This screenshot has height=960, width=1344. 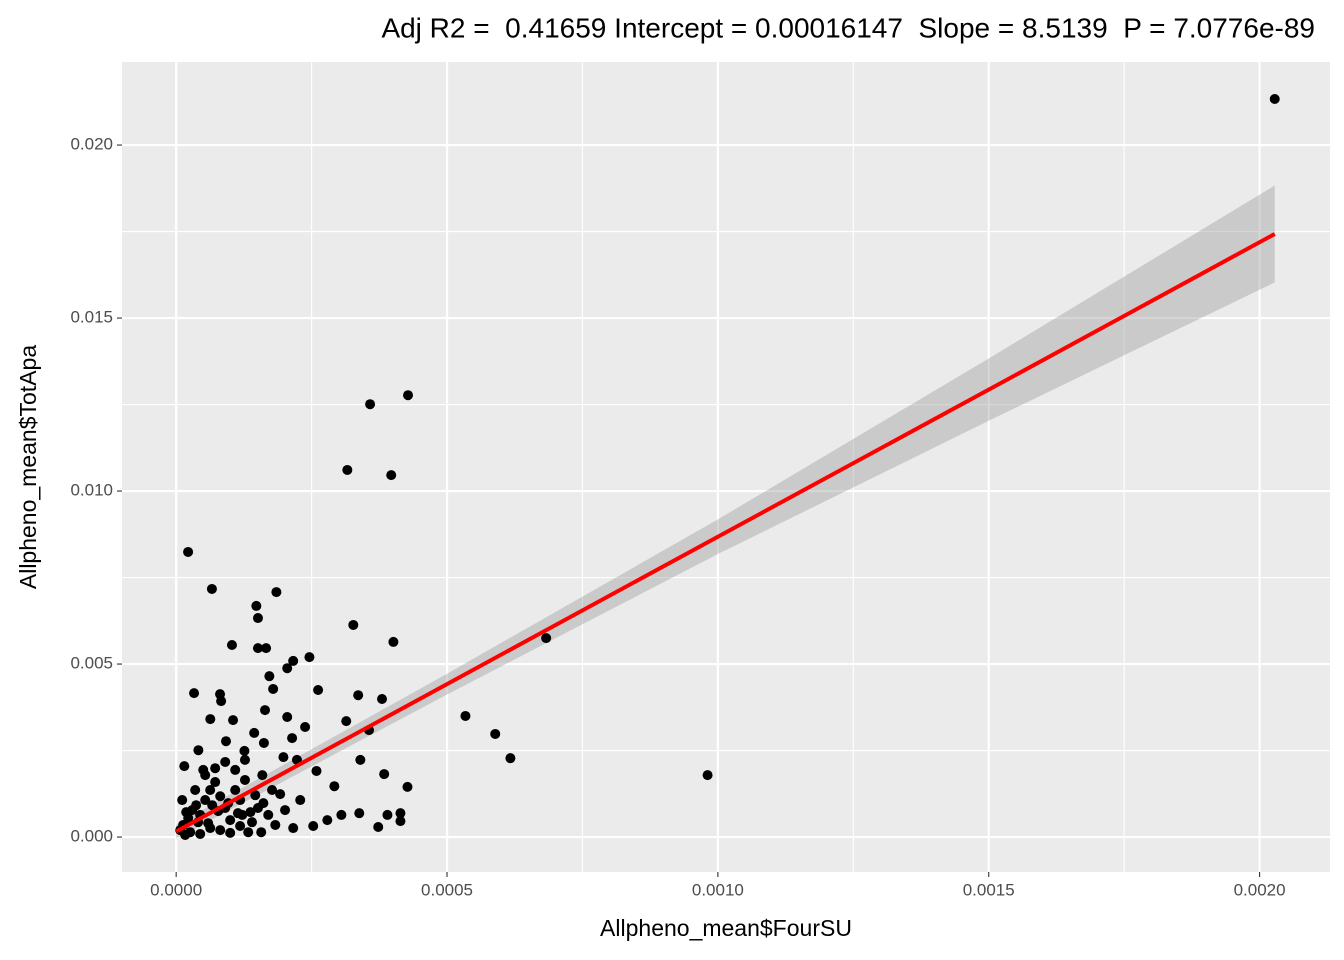 I want to click on x-axis-title: Allpheno_mean$FourSU, so click(x=726, y=928).